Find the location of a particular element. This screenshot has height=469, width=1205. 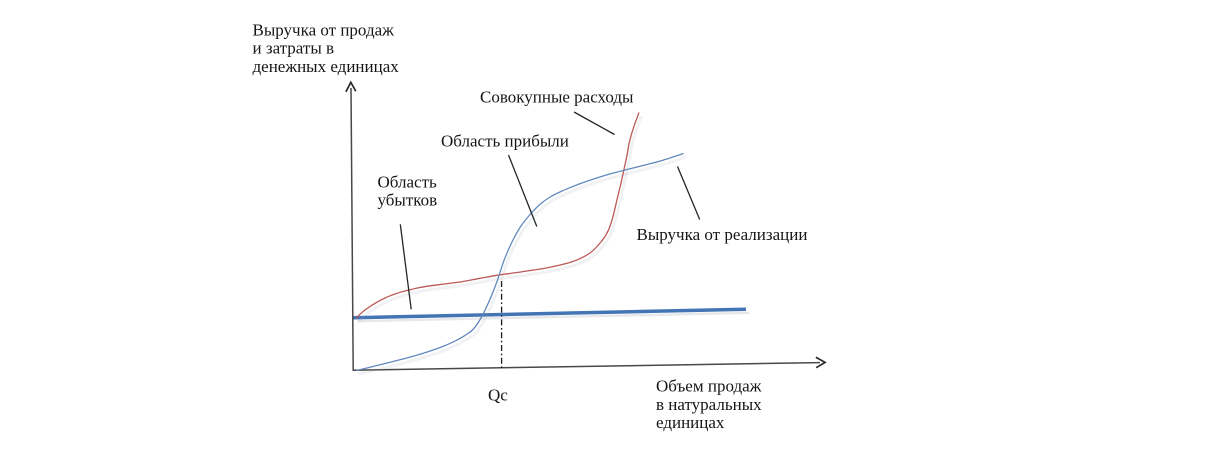

svg-text: и затраты в is located at coordinates (294, 48).